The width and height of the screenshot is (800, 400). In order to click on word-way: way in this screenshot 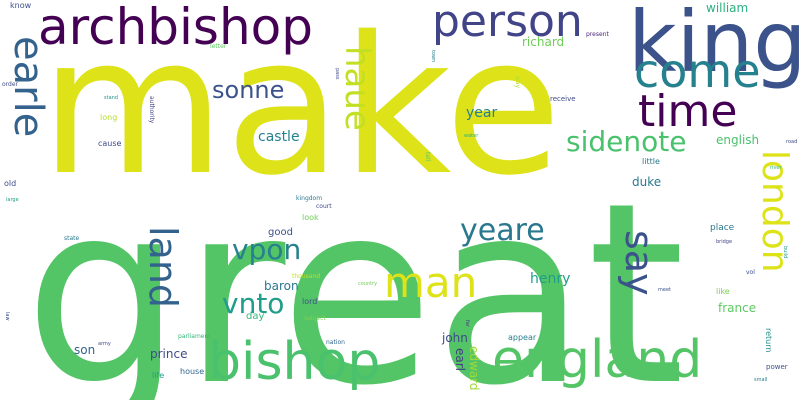, I will do `click(517, 82)`.